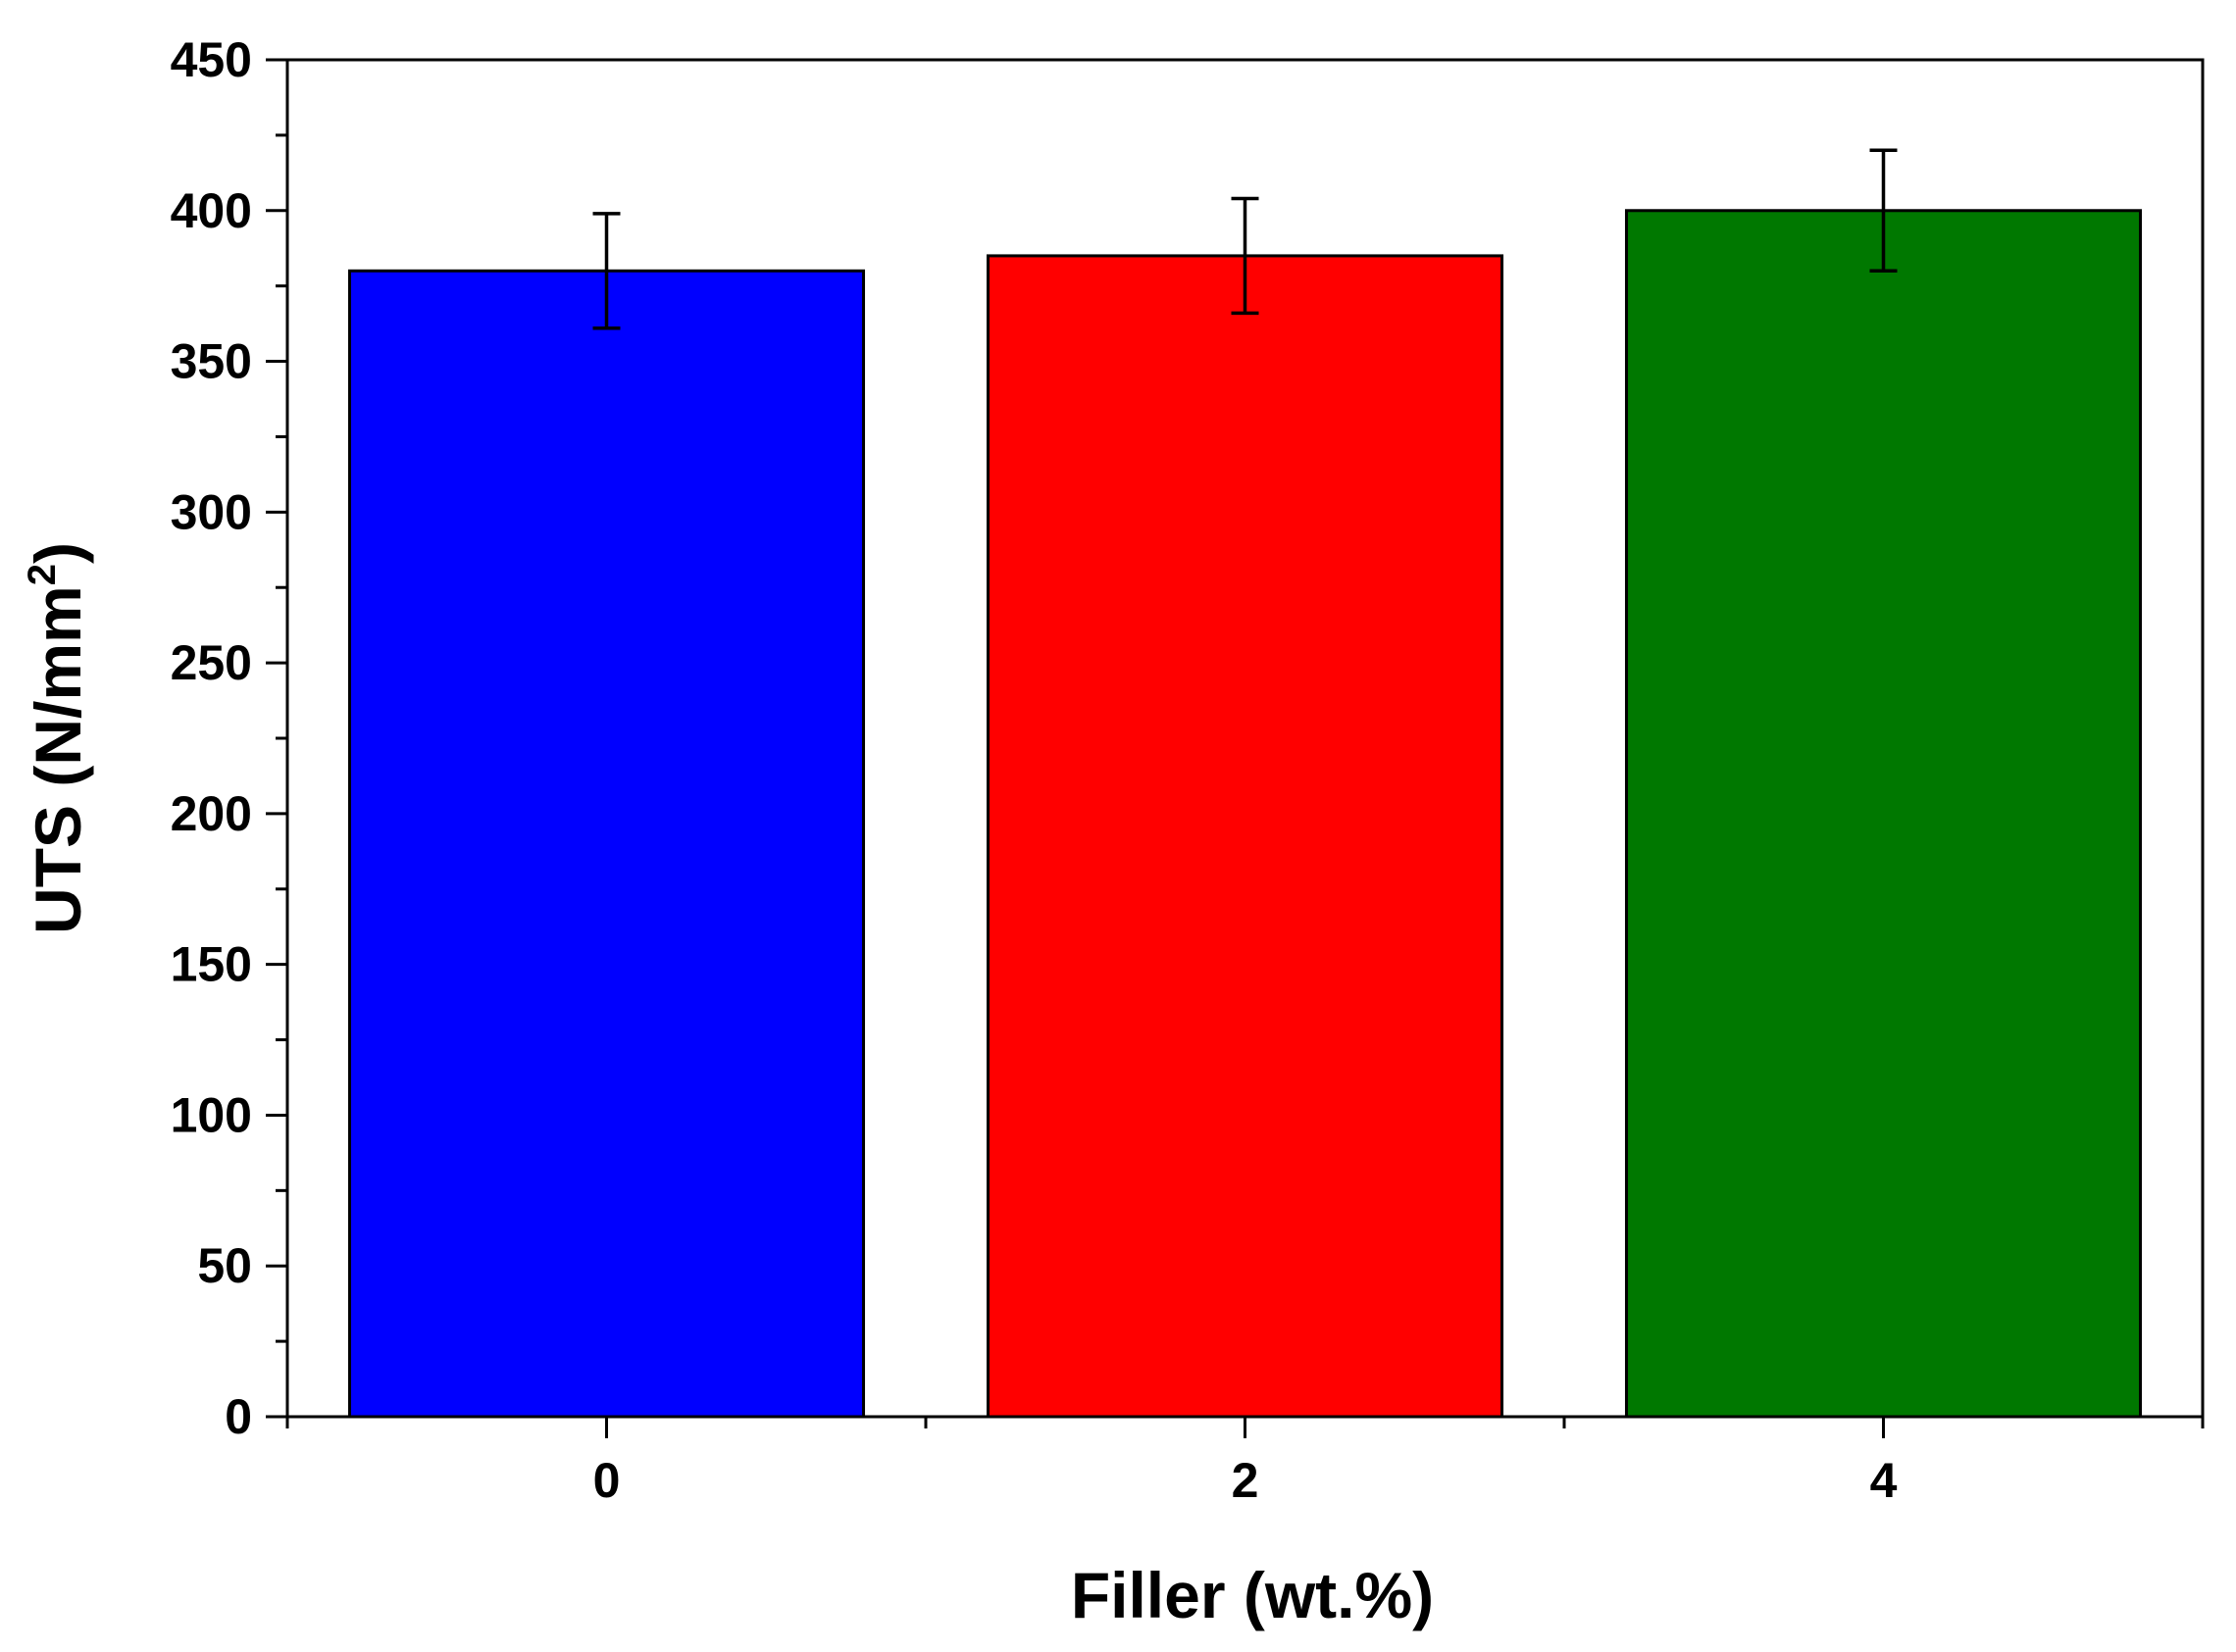  Describe the element at coordinates (58, 760) in the screenshot. I see `y-axis-title-main: UTS (N/mm` at that location.